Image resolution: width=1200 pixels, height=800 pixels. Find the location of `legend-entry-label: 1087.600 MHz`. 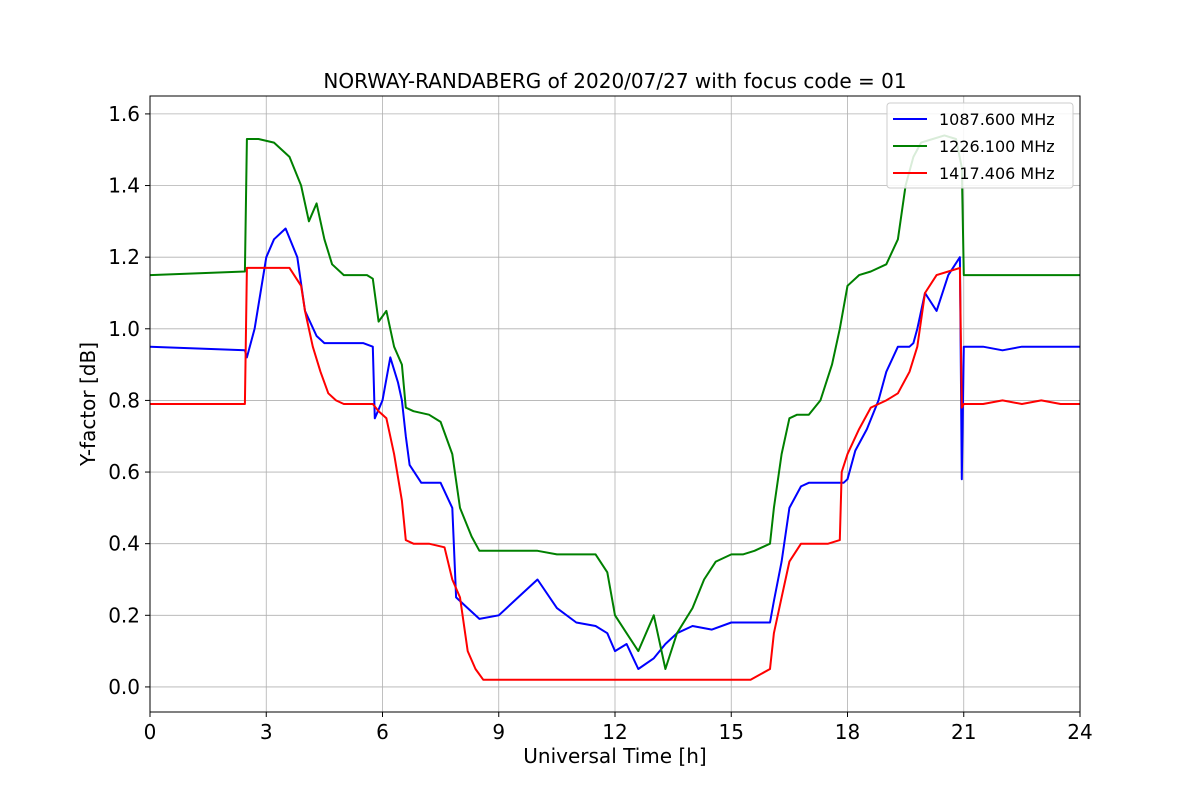

legend-entry-label: 1087.600 MHz is located at coordinates (997, 119).